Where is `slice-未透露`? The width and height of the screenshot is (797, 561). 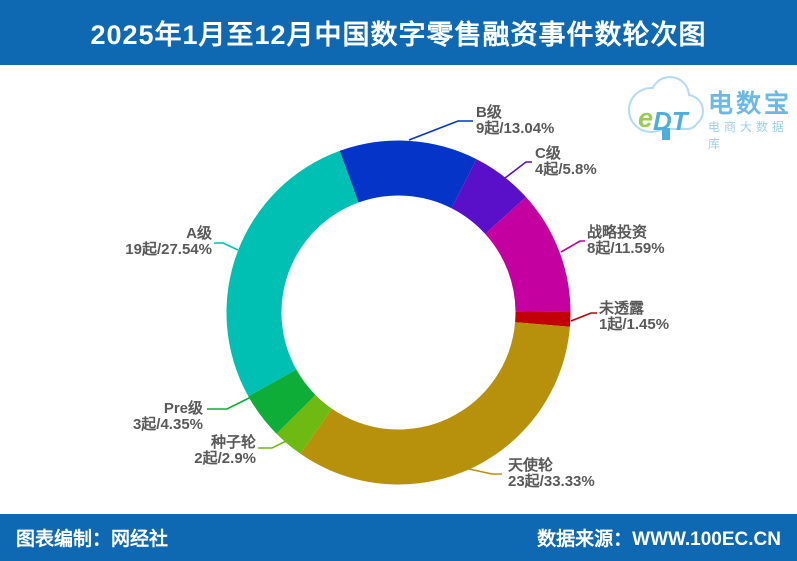 slice-未透露 is located at coordinates (543, 319).